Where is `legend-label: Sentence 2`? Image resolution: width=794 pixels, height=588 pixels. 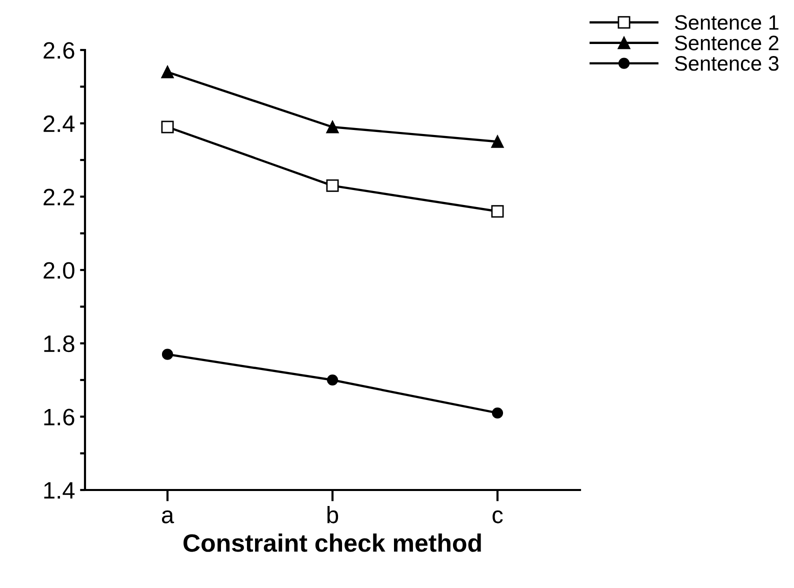
legend-label: Sentence 2 is located at coordinates (726, 43).